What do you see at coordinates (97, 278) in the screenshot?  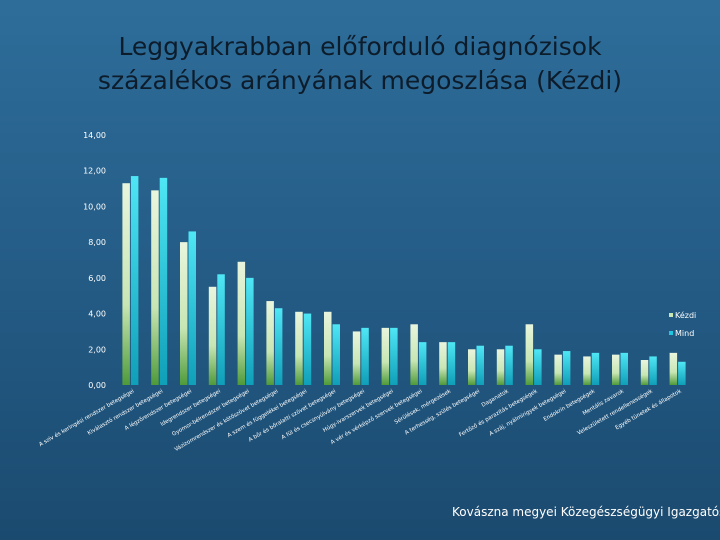 I see `y-tick-label: 6,00` at bounding box center [97, 278].